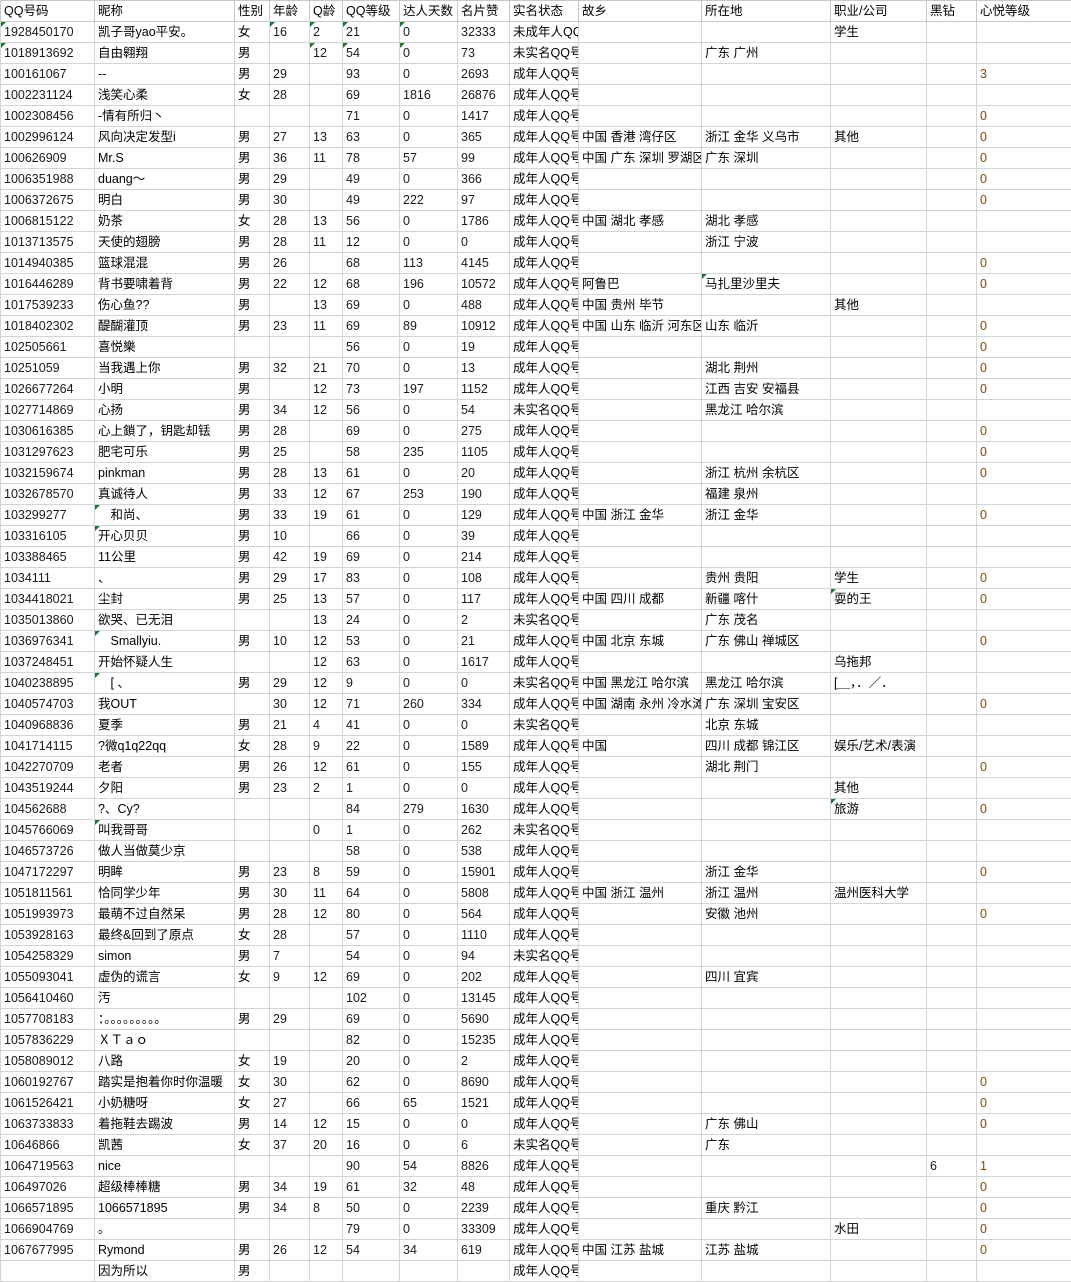  Describe the element at coordinates (371, 1061) in the screenshot. I see `cell-qq-level: 20` at that location.